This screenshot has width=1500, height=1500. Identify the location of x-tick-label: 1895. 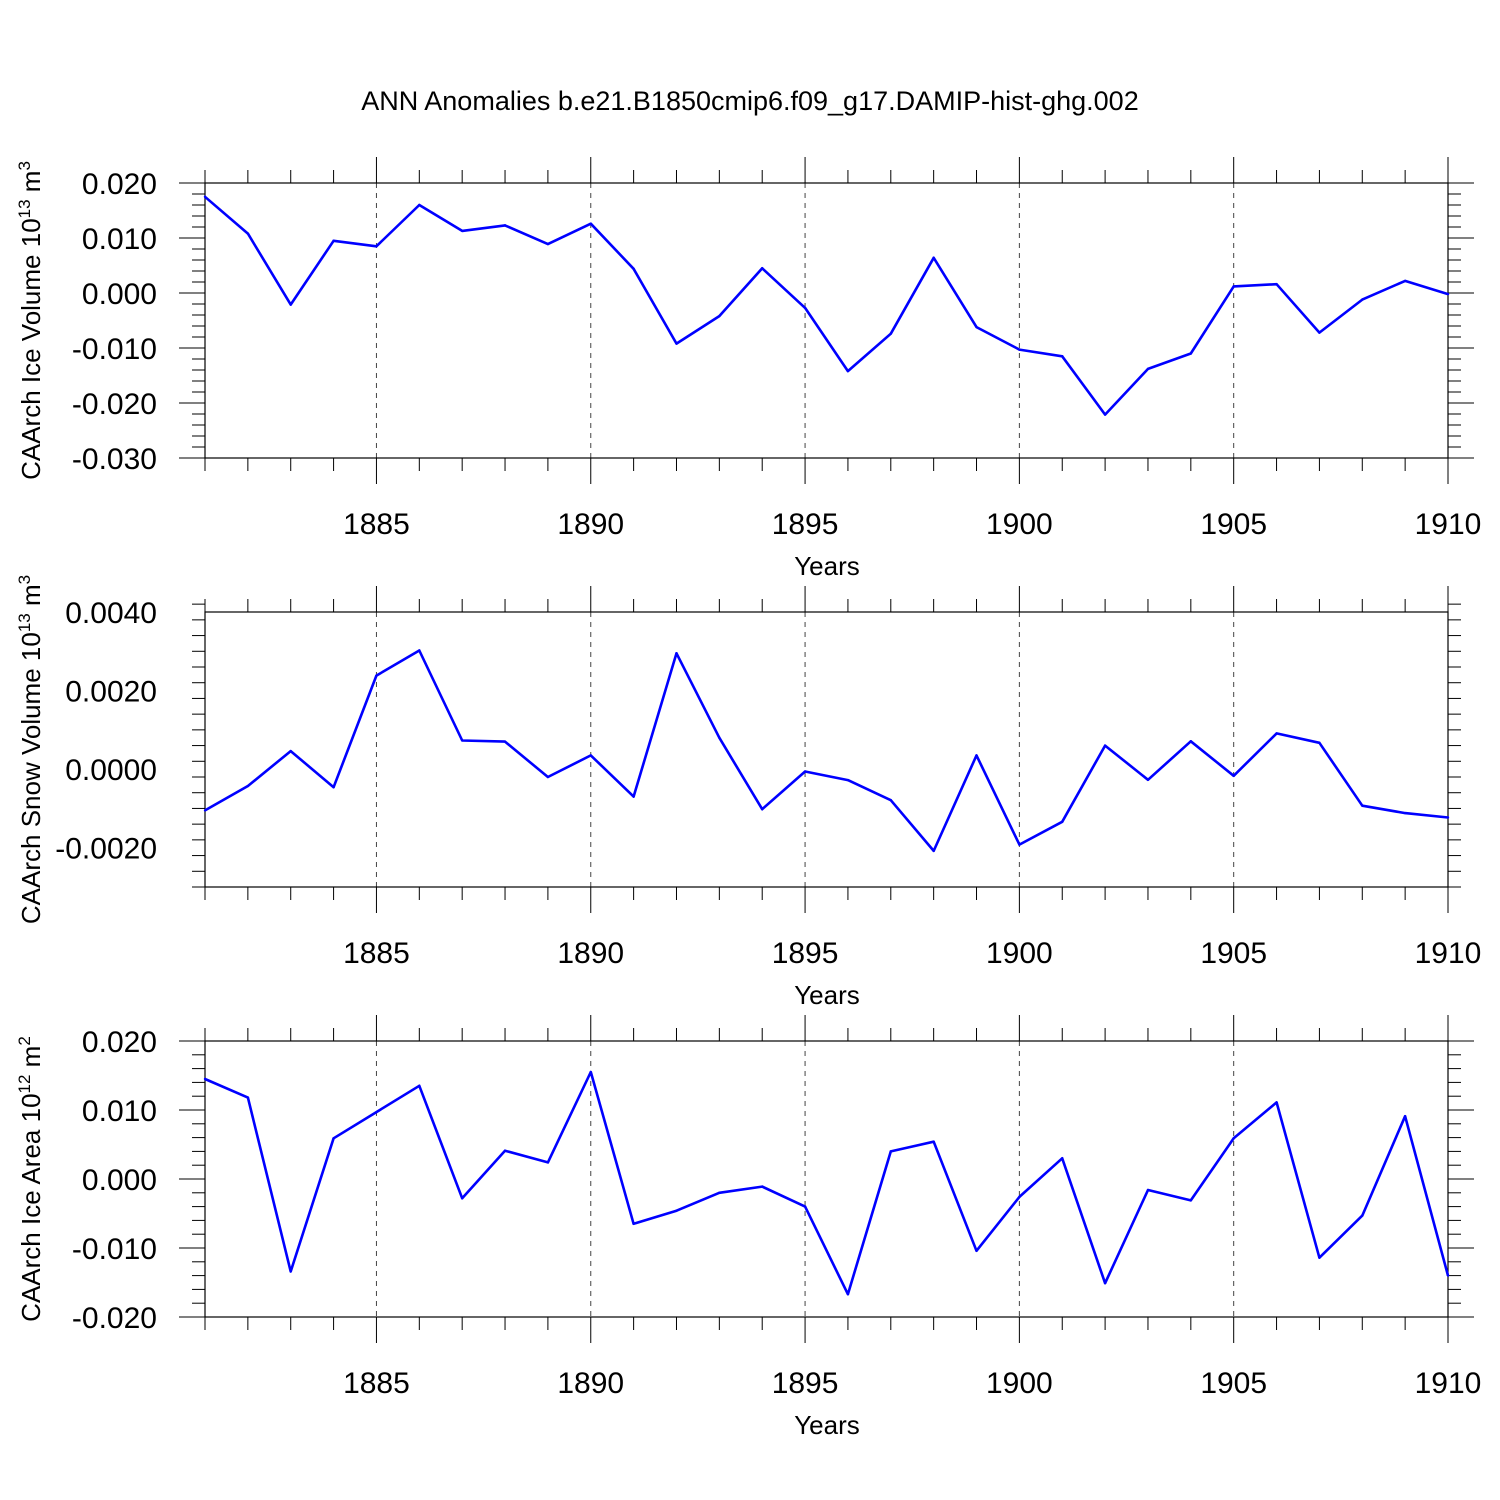
(805, 1383).